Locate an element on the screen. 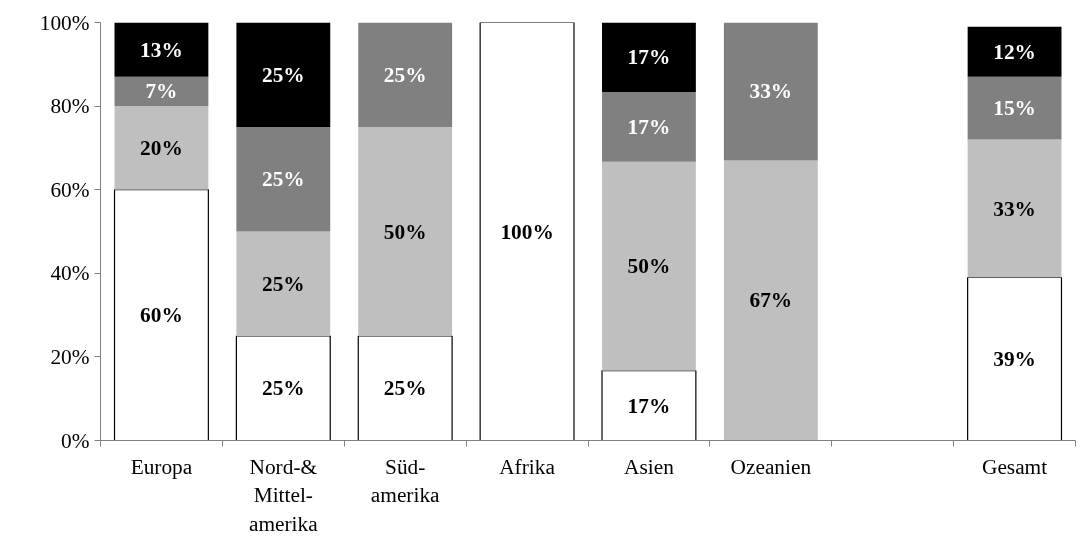 The image size is (1087, 539). data-label: 67% is located at coordinates (771, 300).